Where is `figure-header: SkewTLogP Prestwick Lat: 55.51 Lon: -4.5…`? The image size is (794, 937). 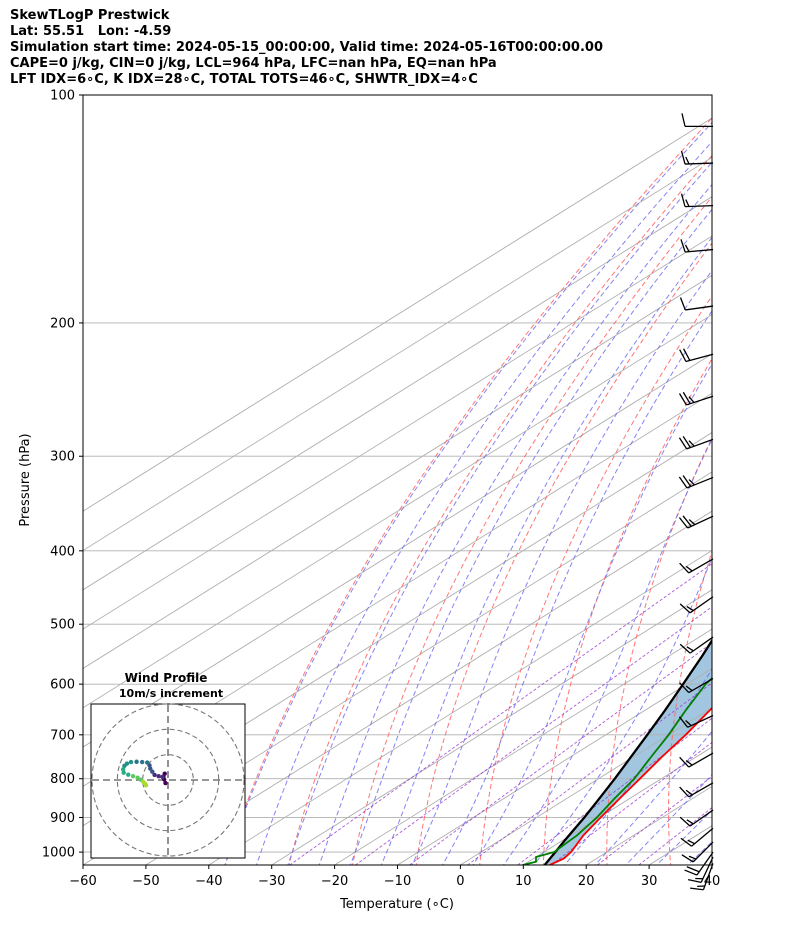
figure-header: SkewTLogP Prestwick Lat: 55.51 Lon: -4.5… is located at coordinates (306, 48).